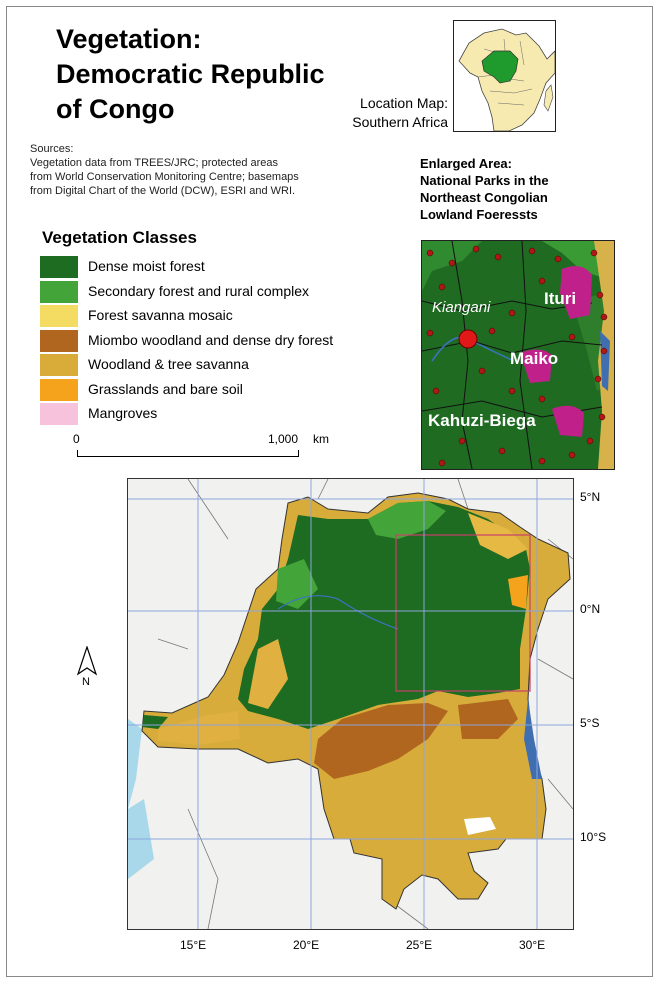 This screenshot has width=659, height=983. What do you see at coordinates (188, 456) in the screenshot?
I see `scale-line` at bounding box center [188, 456].